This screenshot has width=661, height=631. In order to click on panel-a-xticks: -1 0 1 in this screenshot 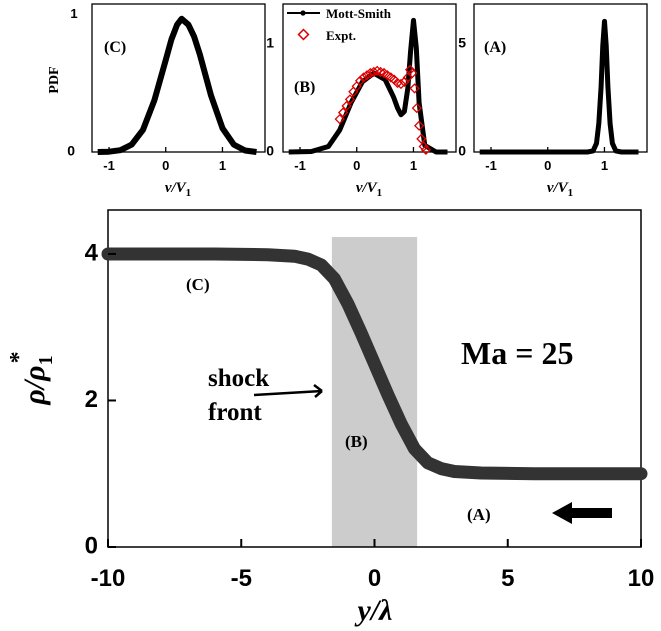, I will do `click(546, 160)`.